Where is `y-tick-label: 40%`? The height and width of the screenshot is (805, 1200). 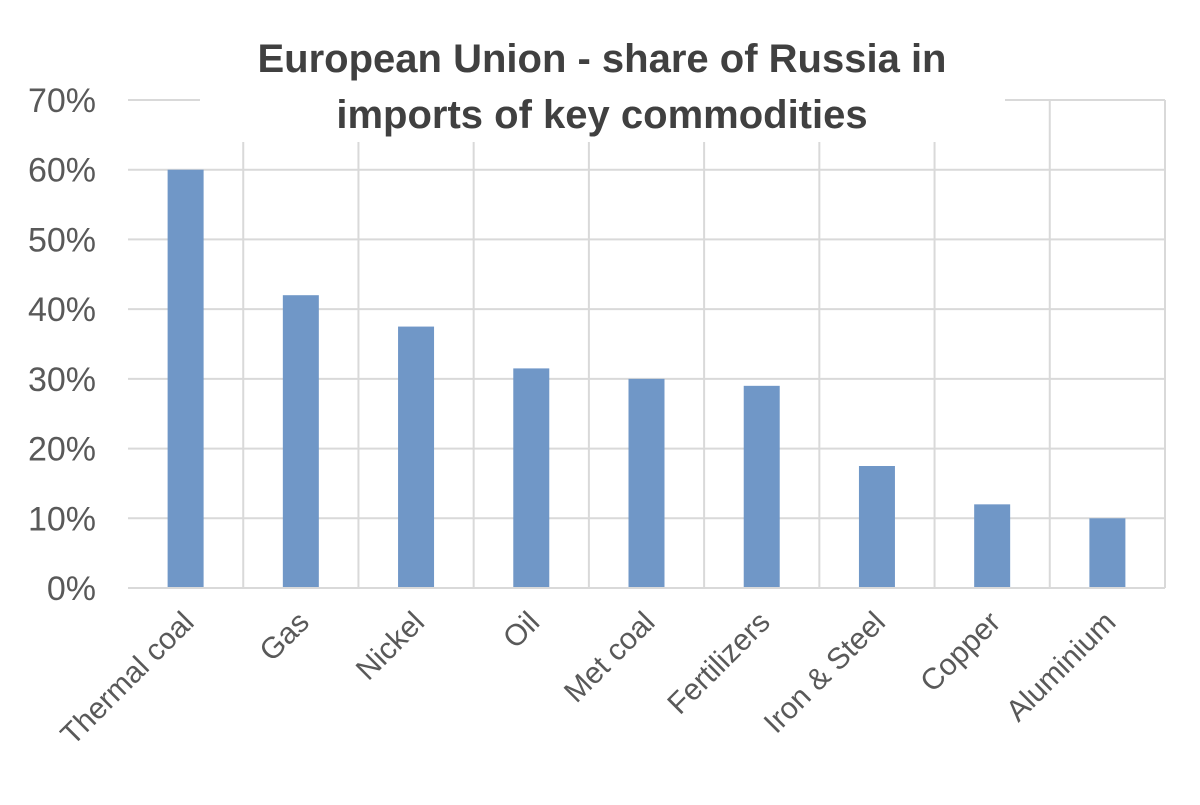
y-tick-label: 40% is located at coordinates (62, 310).